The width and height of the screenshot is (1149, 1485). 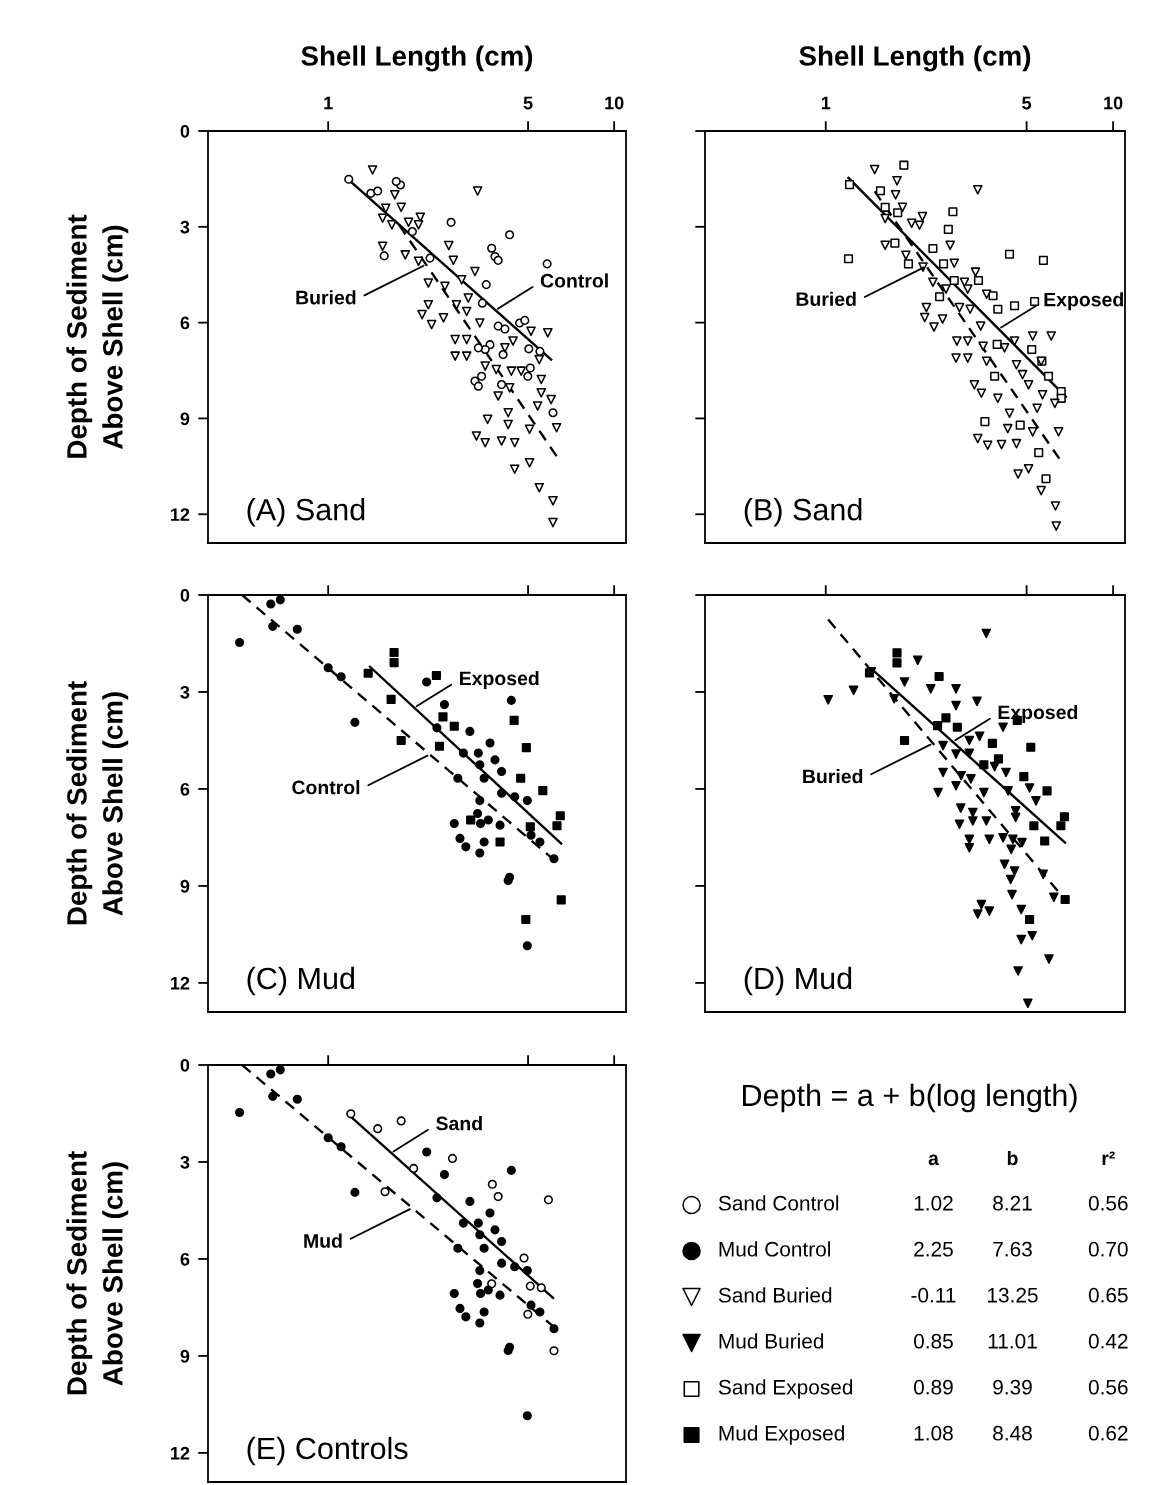 What do you see at coordinates (1012, 1203) in the screenshot?
I see `data-label: 8.21` at bounding box center [1012, 1203].